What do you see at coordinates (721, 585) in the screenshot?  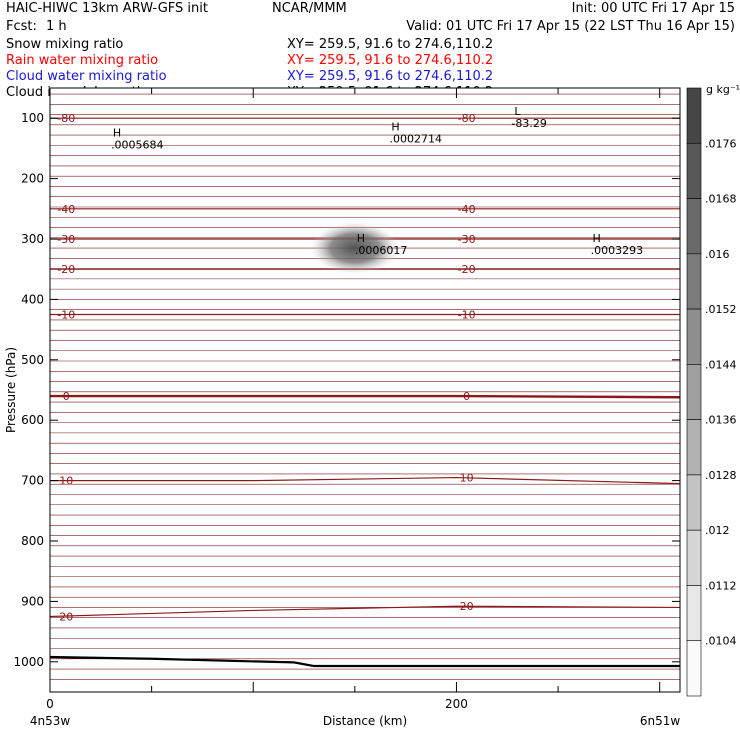 I see `colorbar-label: .0112` at bounding box center [721, 585].